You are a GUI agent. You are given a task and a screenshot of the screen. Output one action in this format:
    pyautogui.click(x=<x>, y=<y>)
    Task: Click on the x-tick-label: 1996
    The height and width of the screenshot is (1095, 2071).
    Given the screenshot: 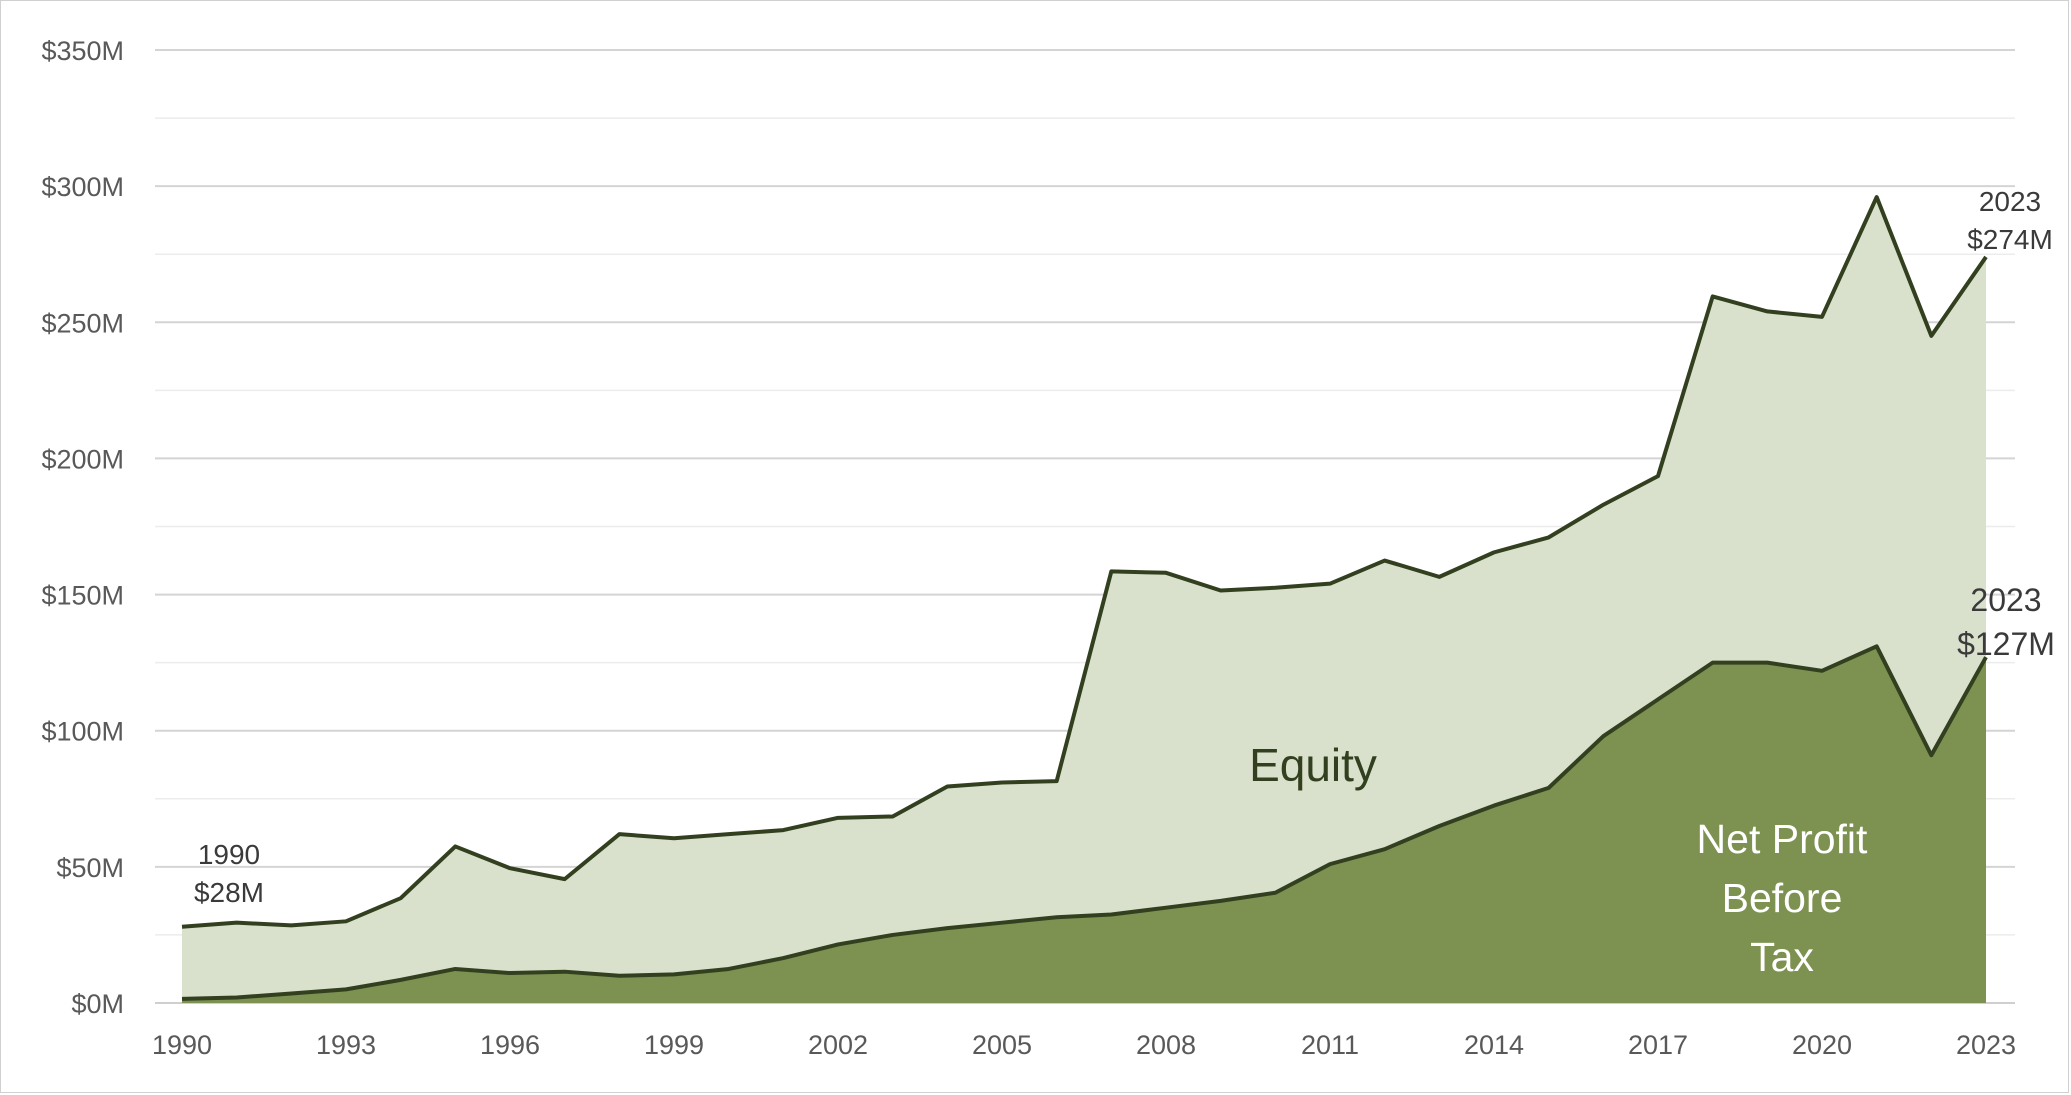 What is the action you would take?
    pyautogui.click(x=510, y=1045)
    